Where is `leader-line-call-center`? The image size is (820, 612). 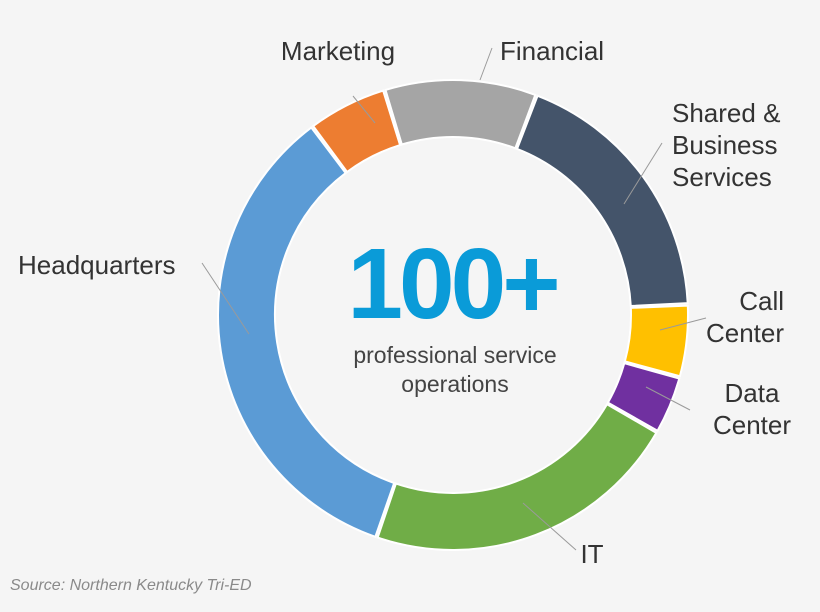 leader-line-call-center is located at coordinates (683, 324).